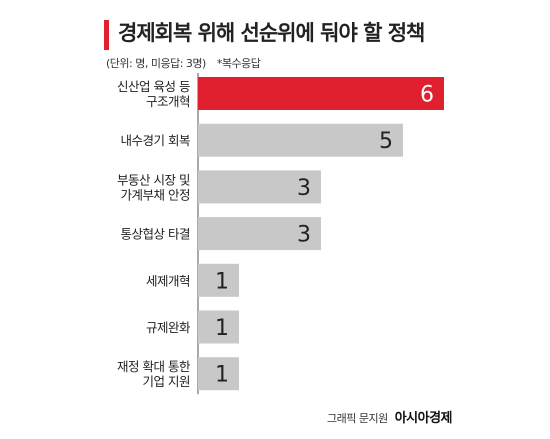  Describe the element at coordinates (155, 140) in the screenshot. I see `category-label: 내수경기 회복` at that location.